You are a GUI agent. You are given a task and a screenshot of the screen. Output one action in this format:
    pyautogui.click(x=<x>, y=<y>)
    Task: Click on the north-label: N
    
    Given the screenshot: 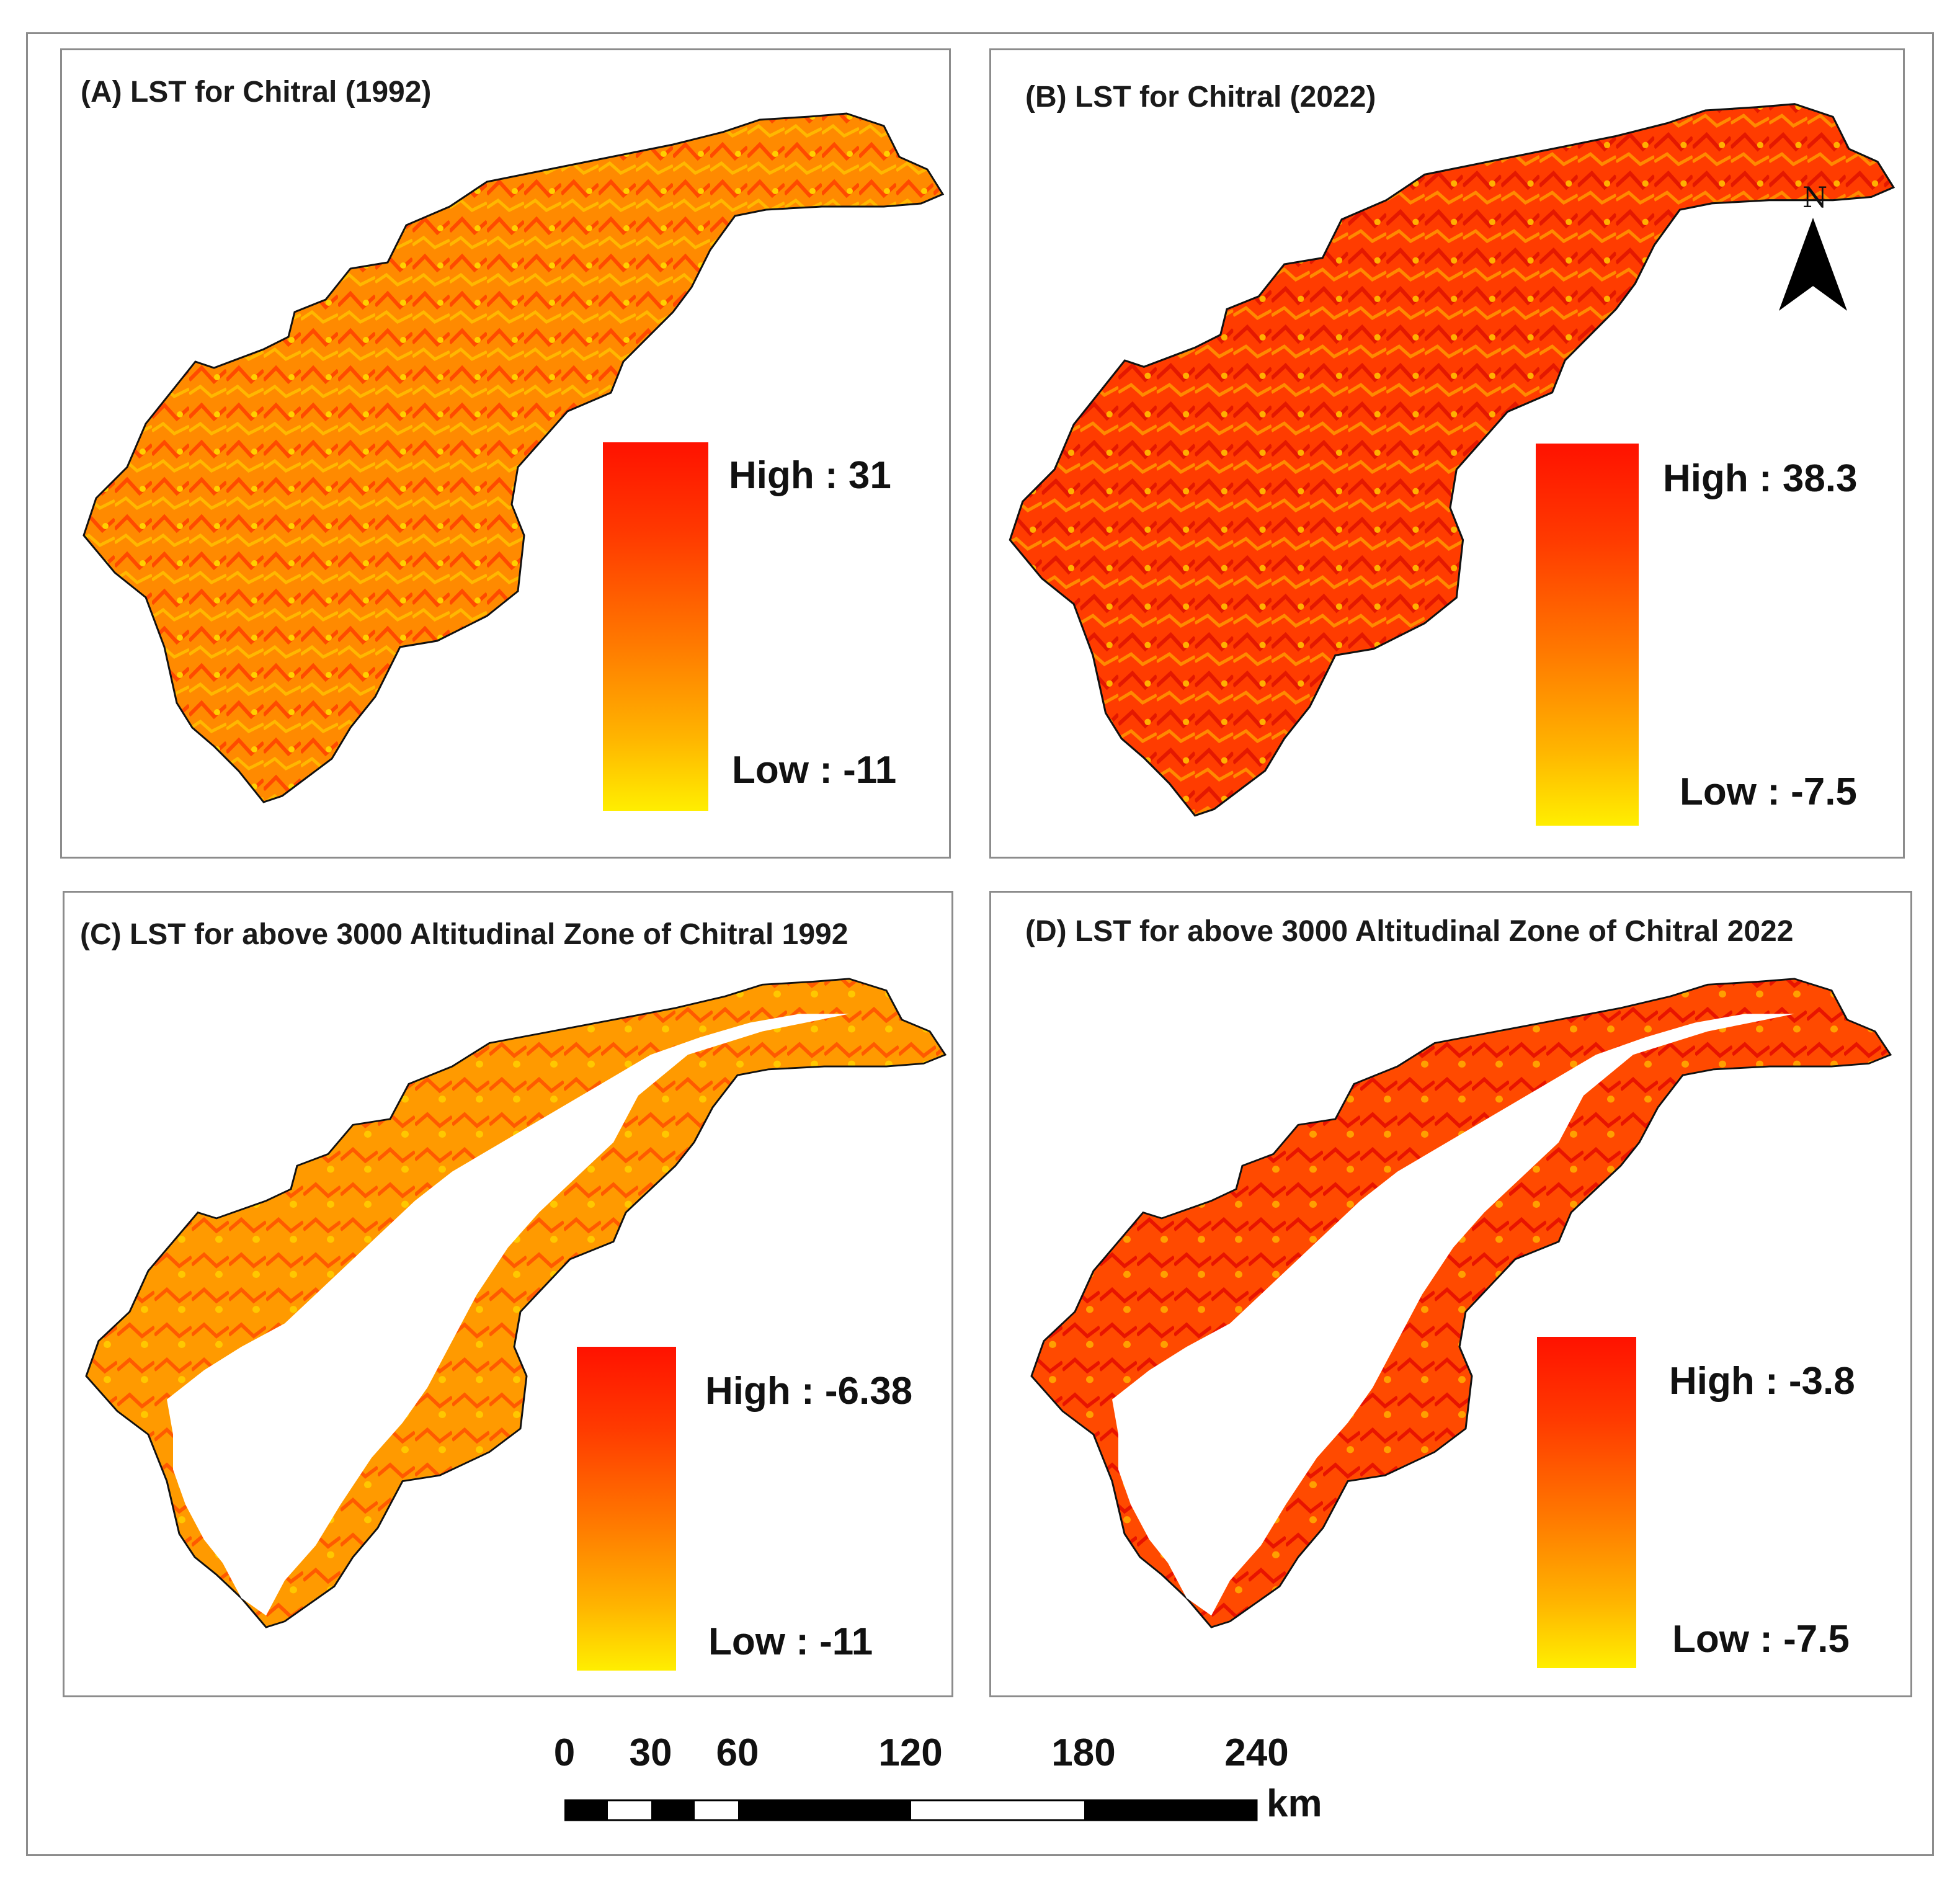 What is the action you would take?
    pyautogui.click(x=1815, y=197)
    